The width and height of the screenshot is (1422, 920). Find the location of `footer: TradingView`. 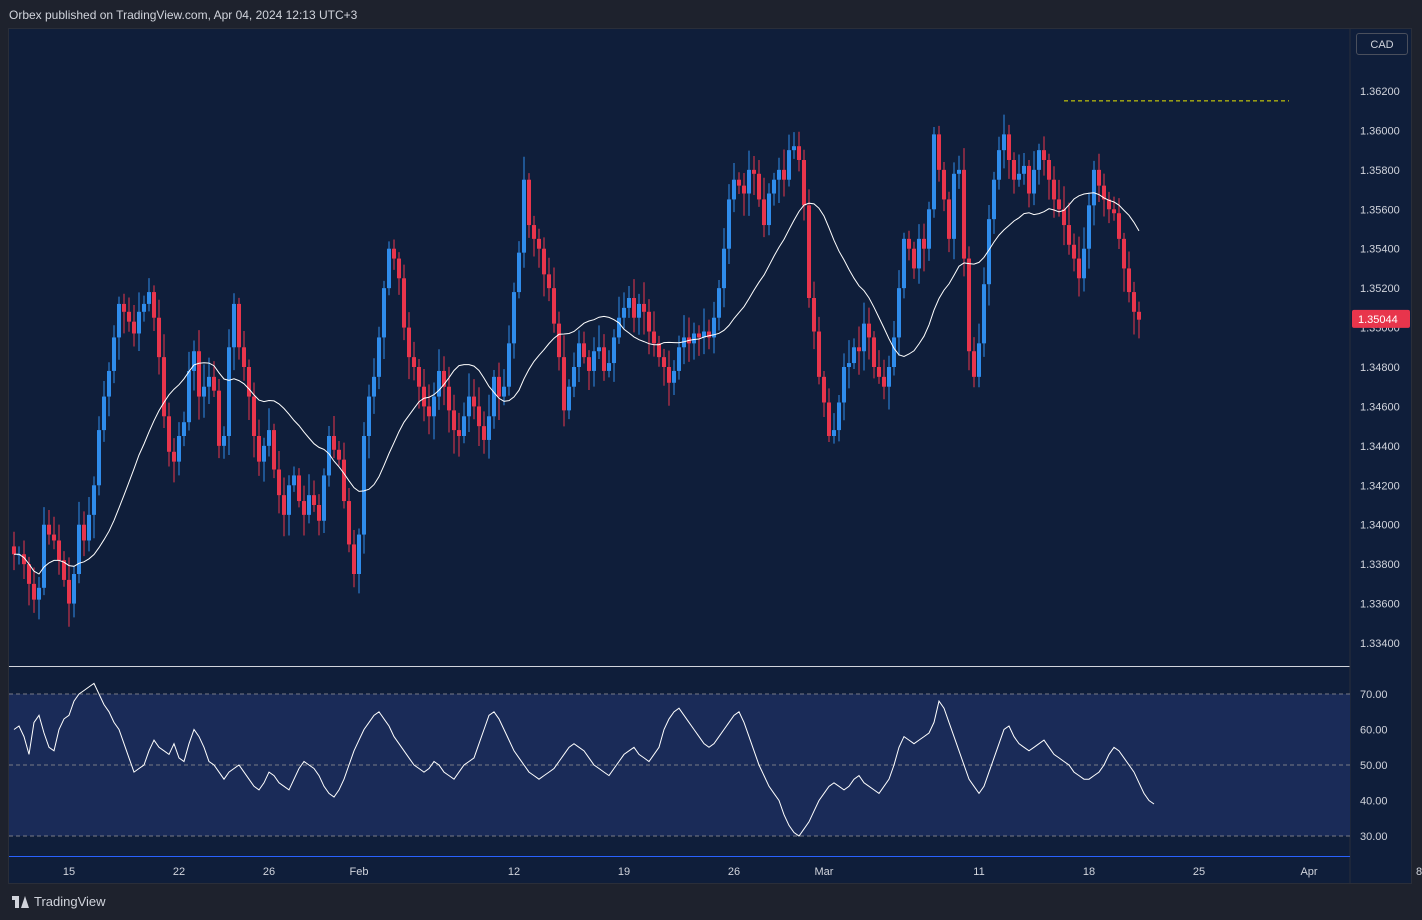

footer: TradingView is located at coordinates (711, 902).